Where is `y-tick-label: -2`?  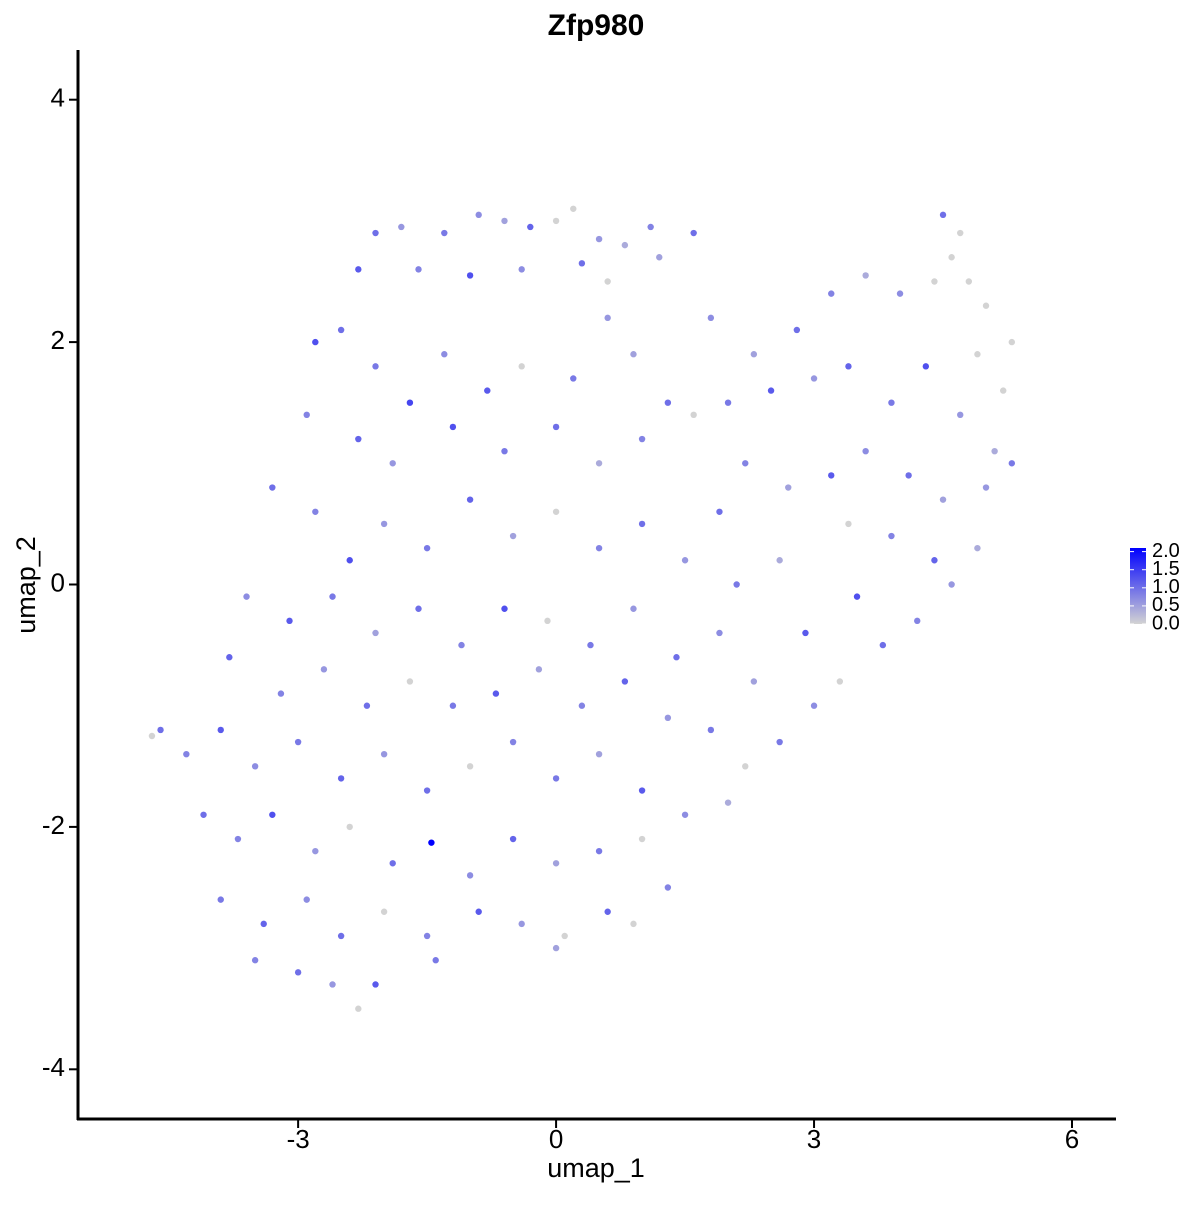
y-tick-label: -2 is located at coordinates (53, 825).